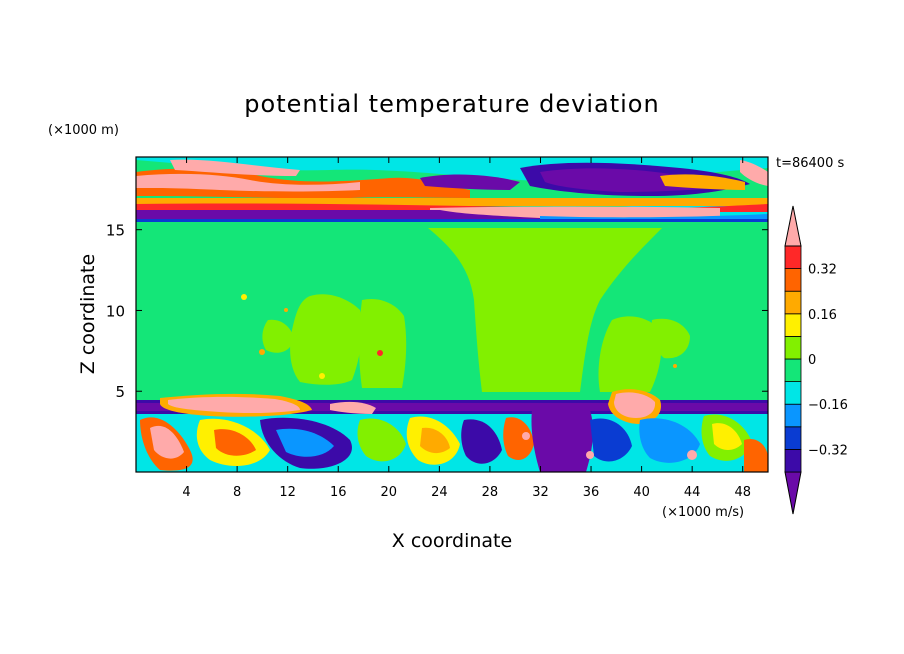  Describe the element at coordinates (338, 492) in the screenshot. I see `x-tick-label: 16` at that location.